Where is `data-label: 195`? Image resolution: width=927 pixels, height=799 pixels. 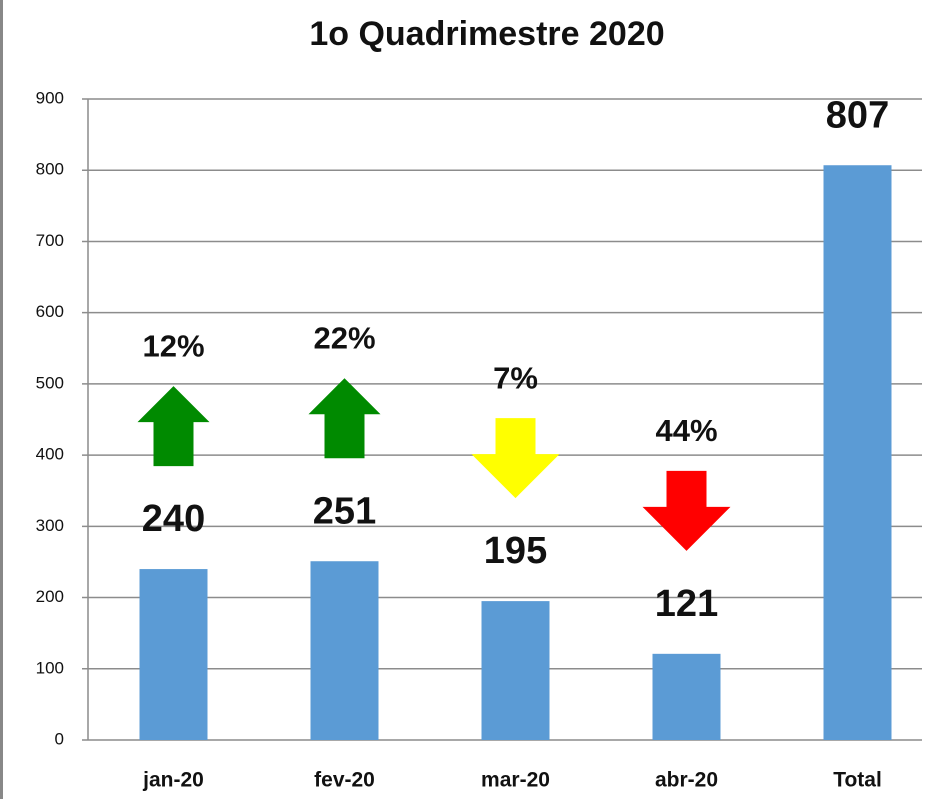 data-label: 195 is located at coordinates (515, 551).